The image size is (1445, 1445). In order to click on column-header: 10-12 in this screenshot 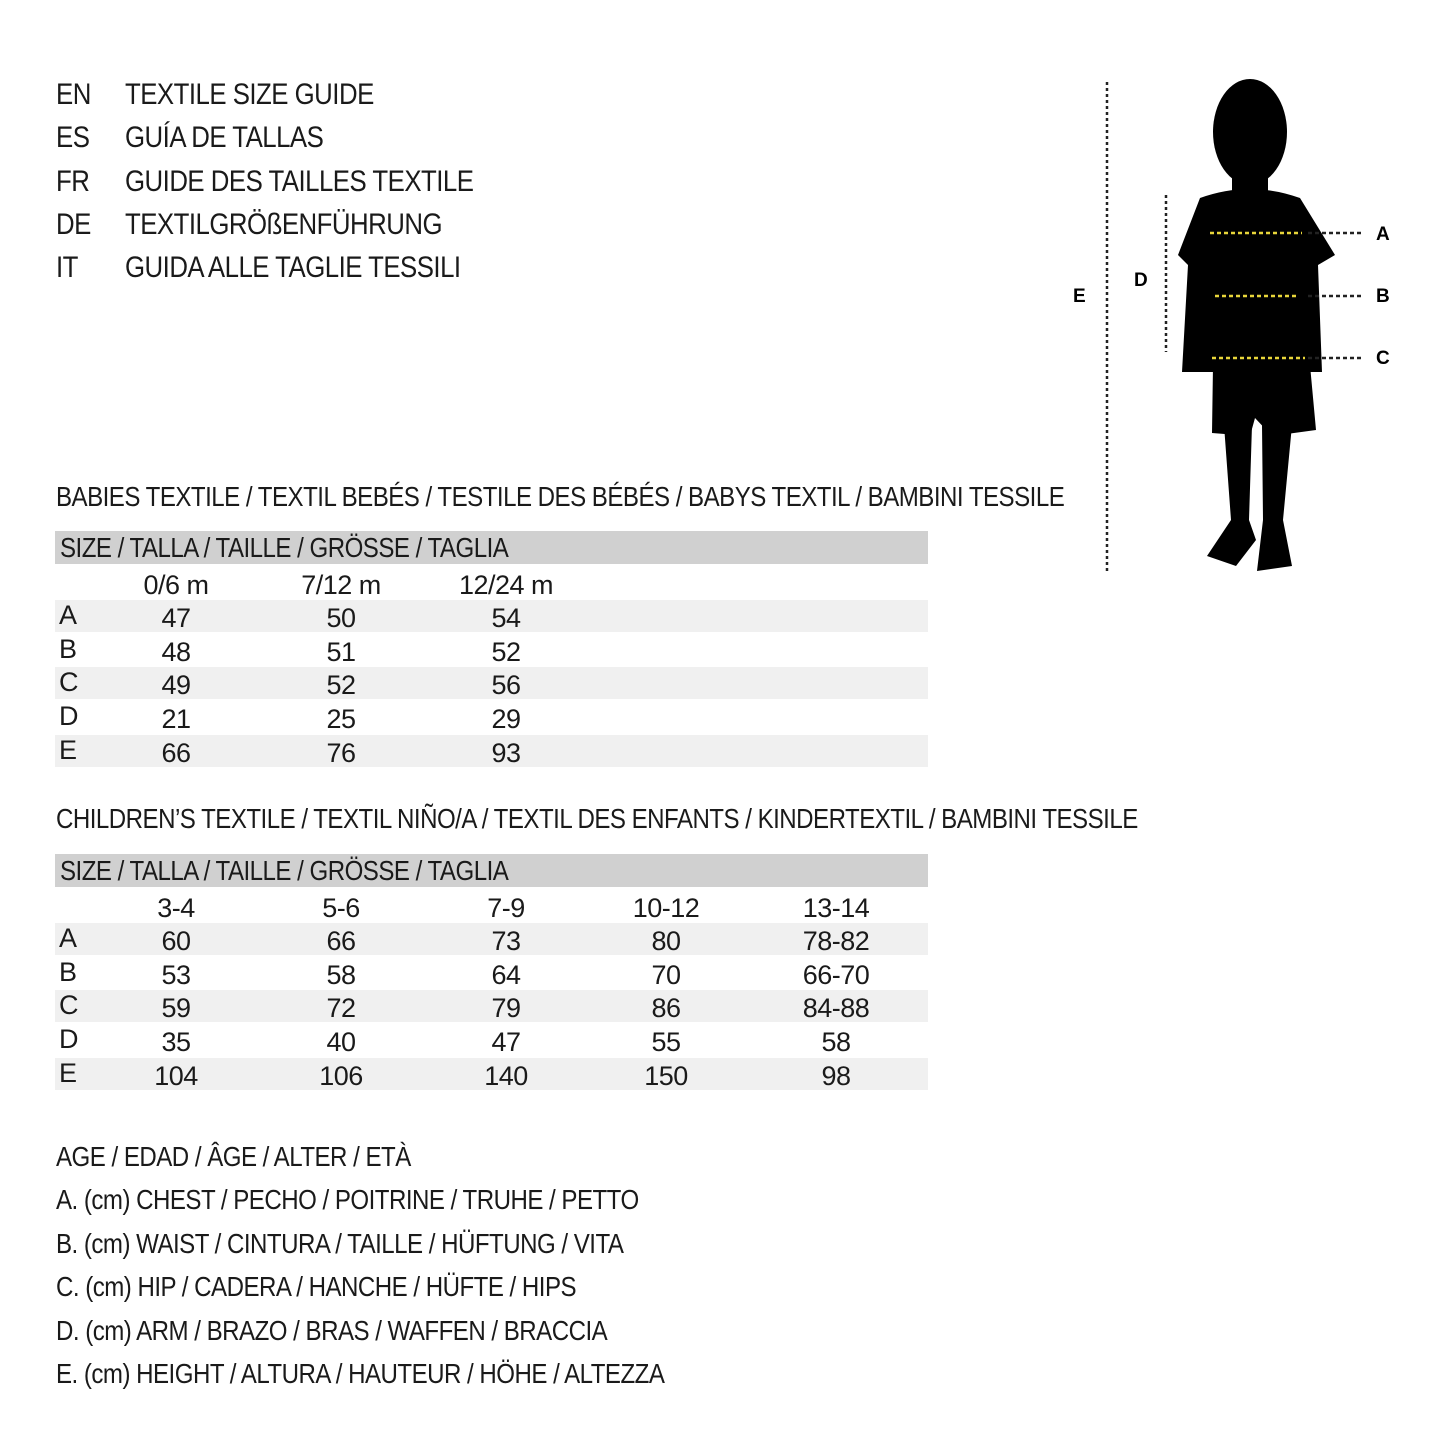, I will do `click(666, 908)`.